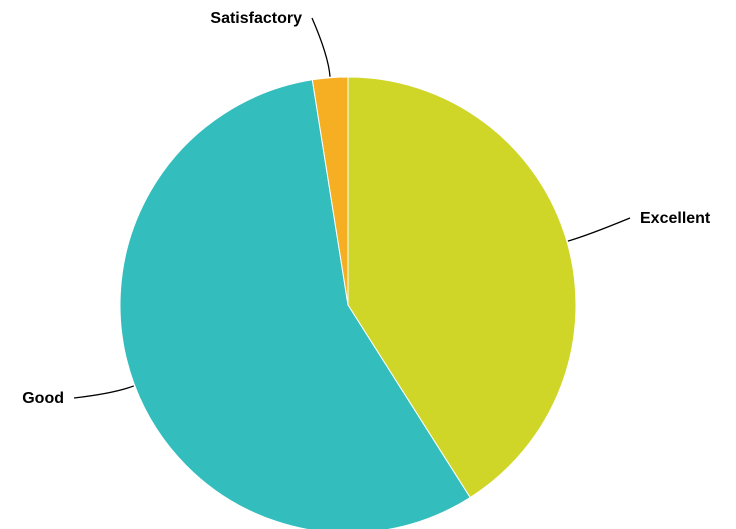 This screenshot has width=736, height=529. What do you see at coordinates (599, 229) in the screenshot?
I see `leader-line-excellent` at bounding box center [599, 229].